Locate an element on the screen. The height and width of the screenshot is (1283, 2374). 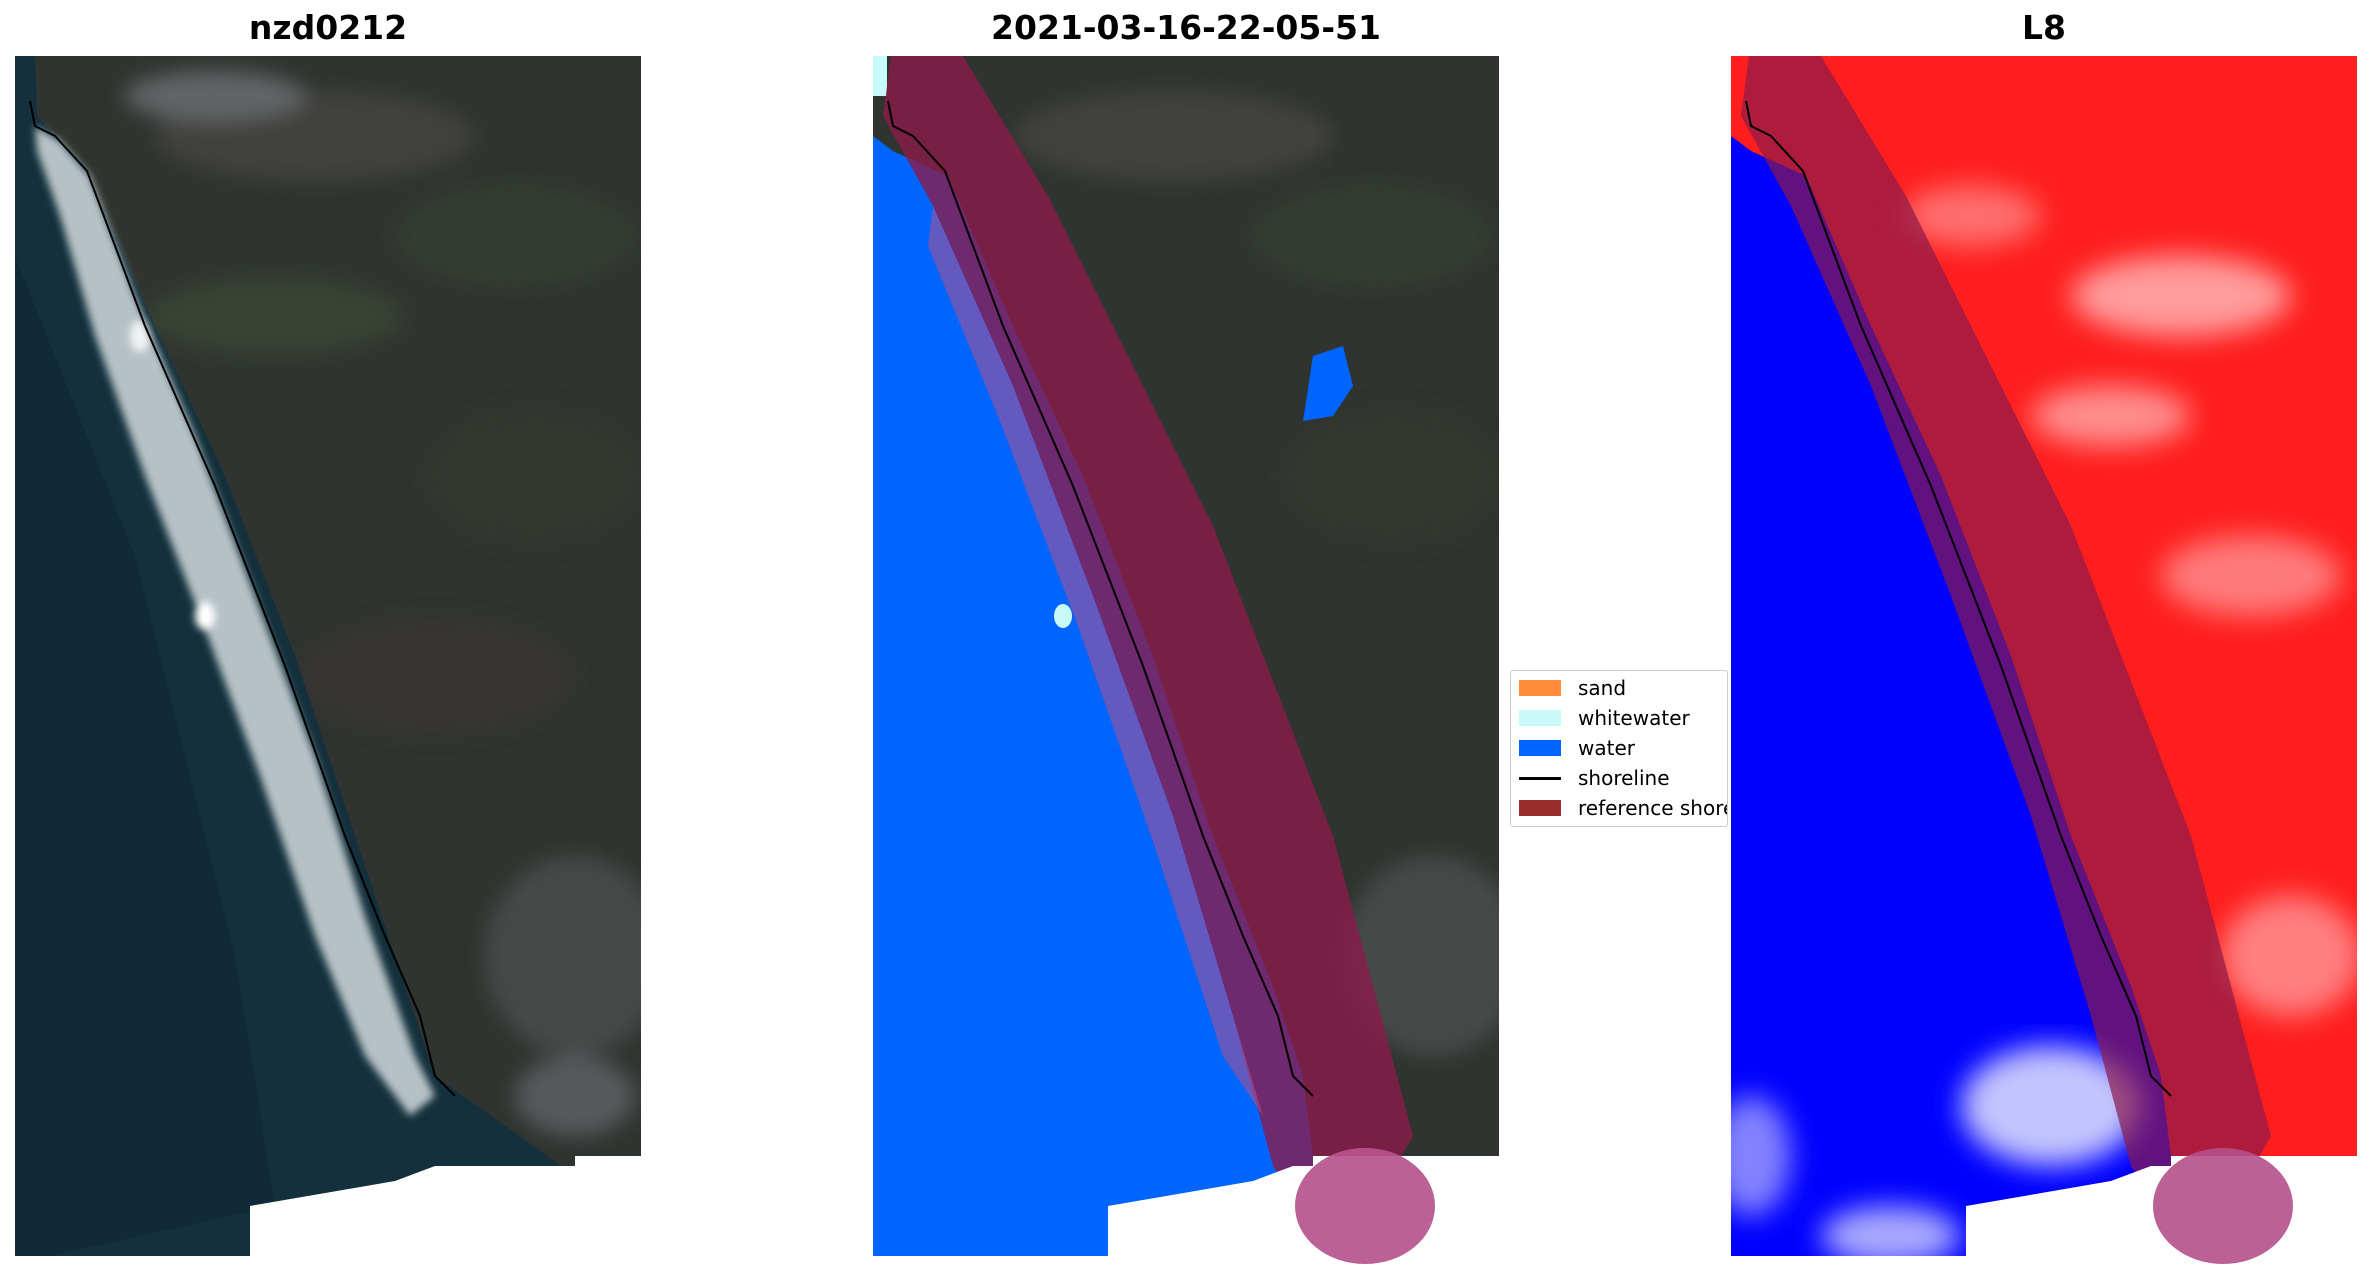
legend-label: sand is located at coordinates (1602, 688).